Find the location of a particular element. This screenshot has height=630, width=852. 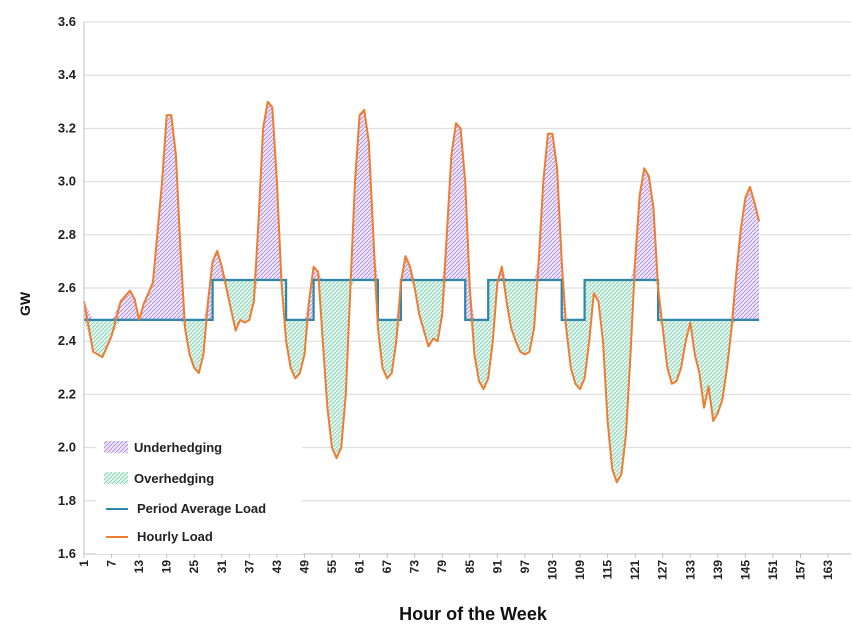

x-tick-label: 97 is located at coordinates (525, 567).